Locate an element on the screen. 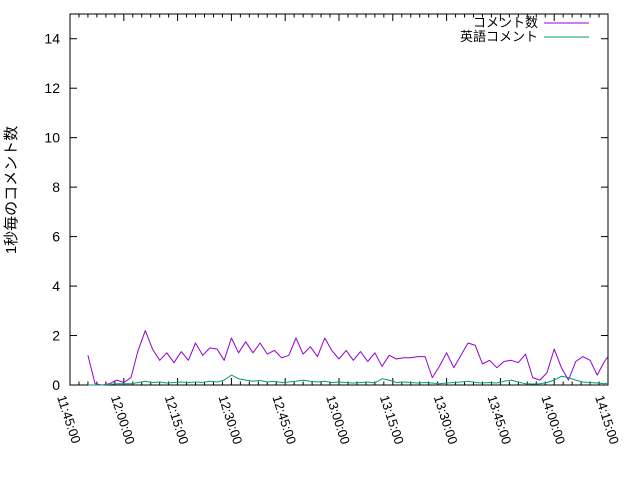  y-tick-label: 14 is located at coordinates (52, 39).